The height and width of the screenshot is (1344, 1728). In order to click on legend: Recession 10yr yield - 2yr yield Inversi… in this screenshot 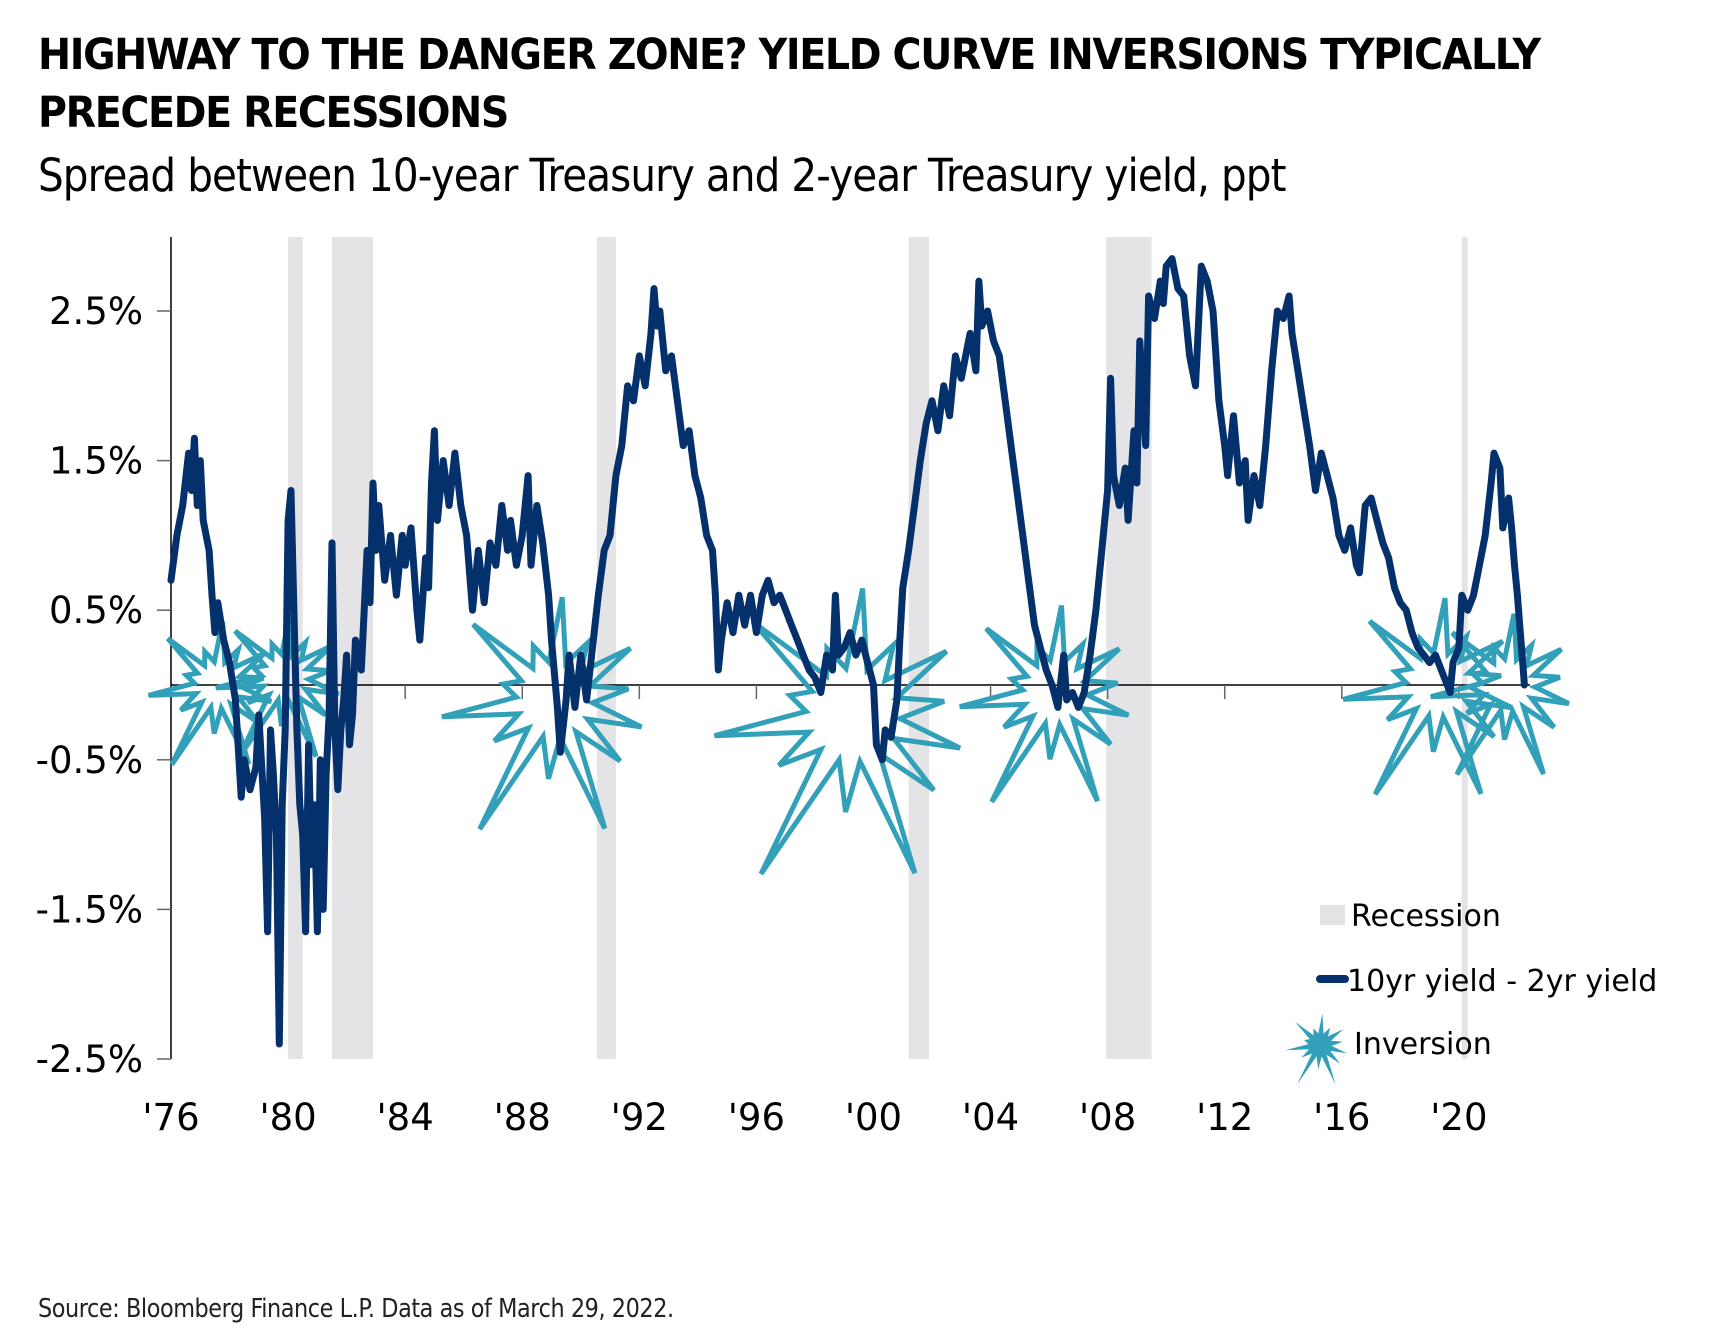, I will do `click(1471, 992)`.